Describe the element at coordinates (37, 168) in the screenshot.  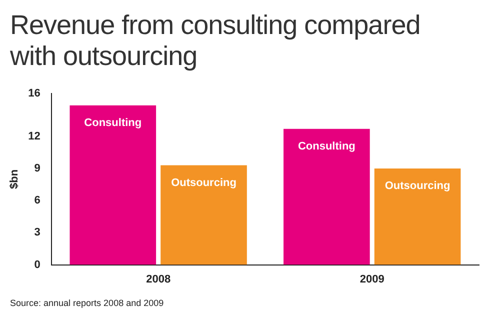
I see `y-tick-label: 9` at that location.